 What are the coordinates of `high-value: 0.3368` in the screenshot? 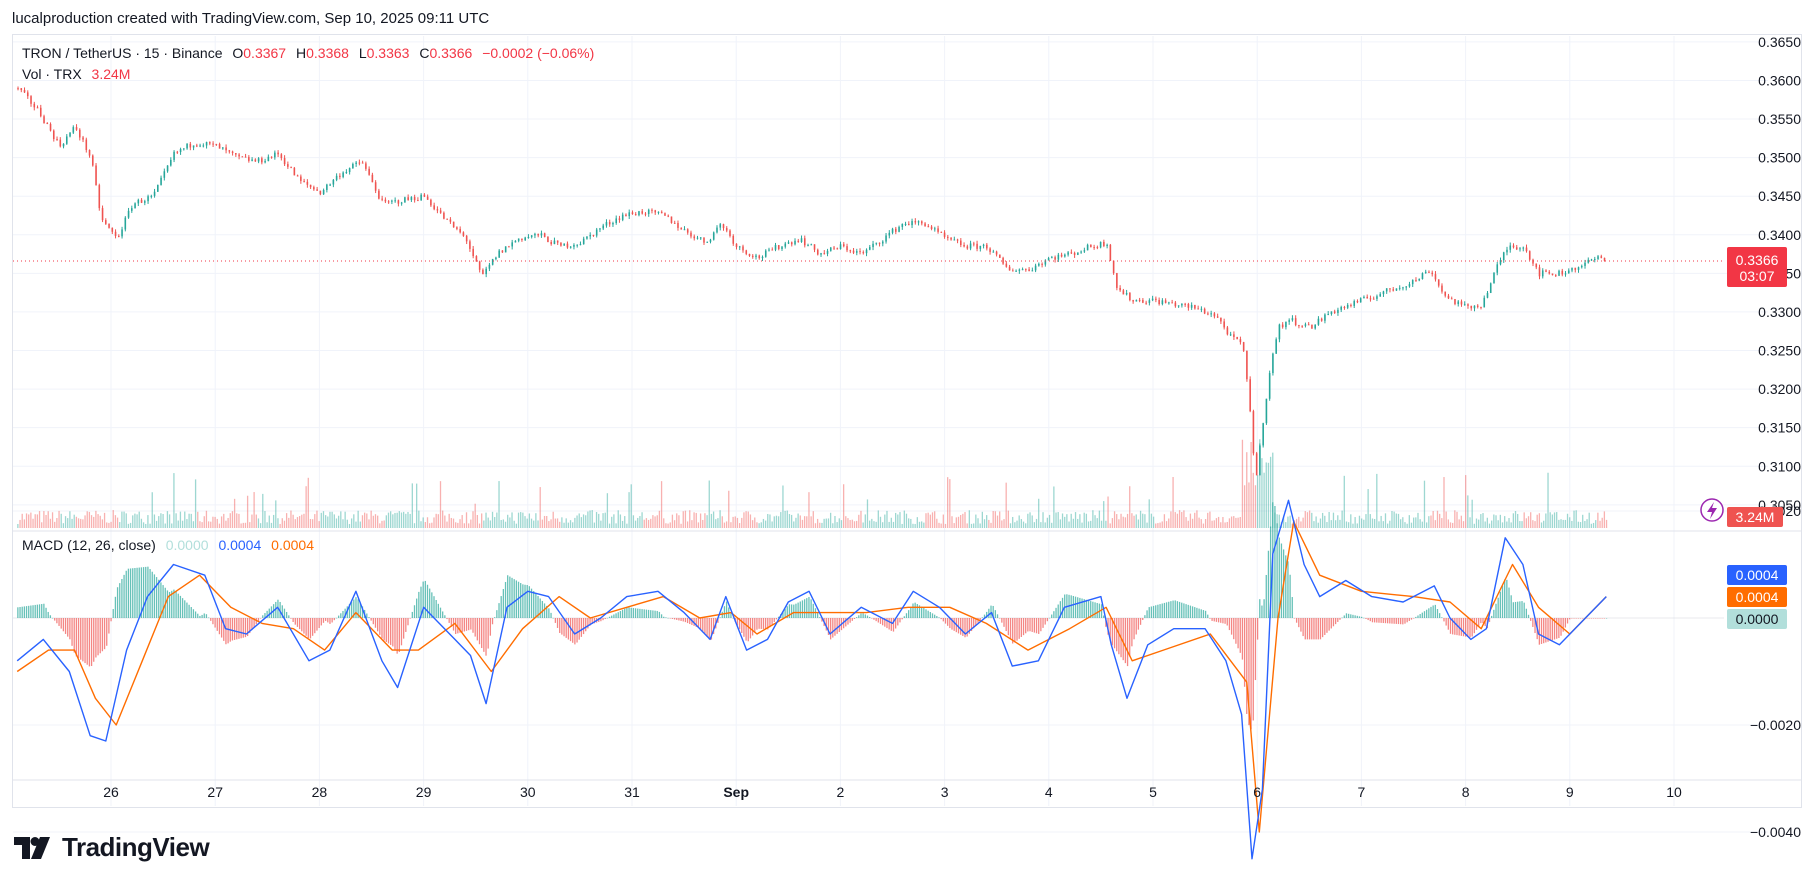 It's located at (327, 53).